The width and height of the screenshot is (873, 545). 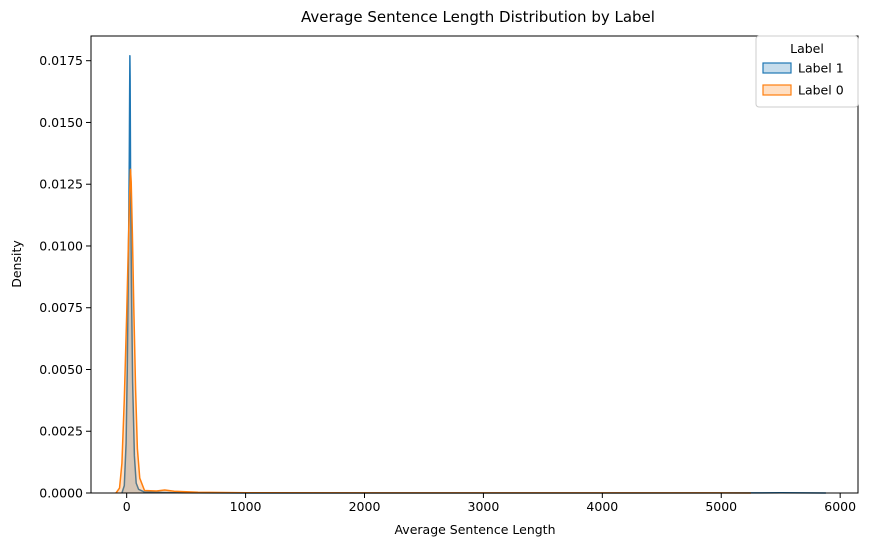 What do you see at coordinates (246, 506) in the screenshot?
I see `x-tick-label: 1000` at bounding box center [246, 506].